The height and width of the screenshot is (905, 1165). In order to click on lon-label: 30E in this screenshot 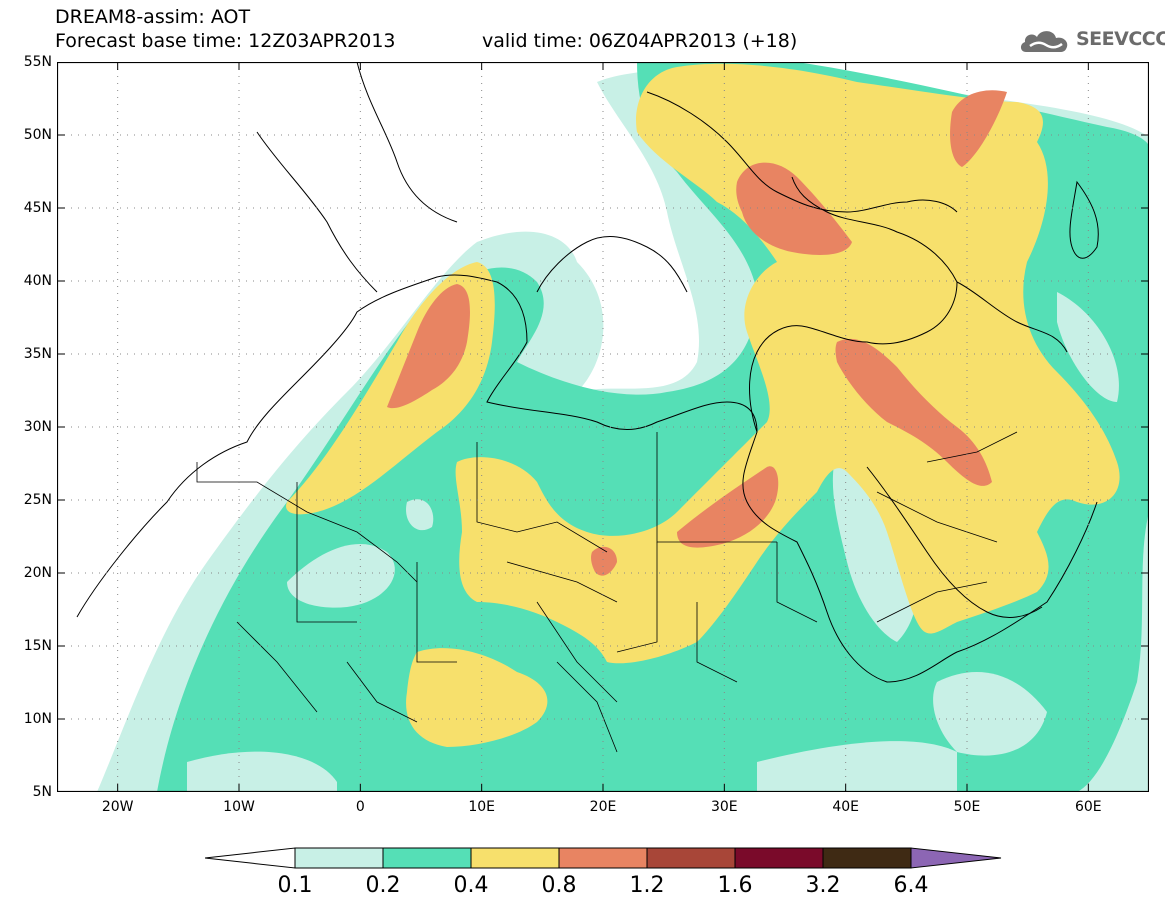, I will do `click(724, 807)`.